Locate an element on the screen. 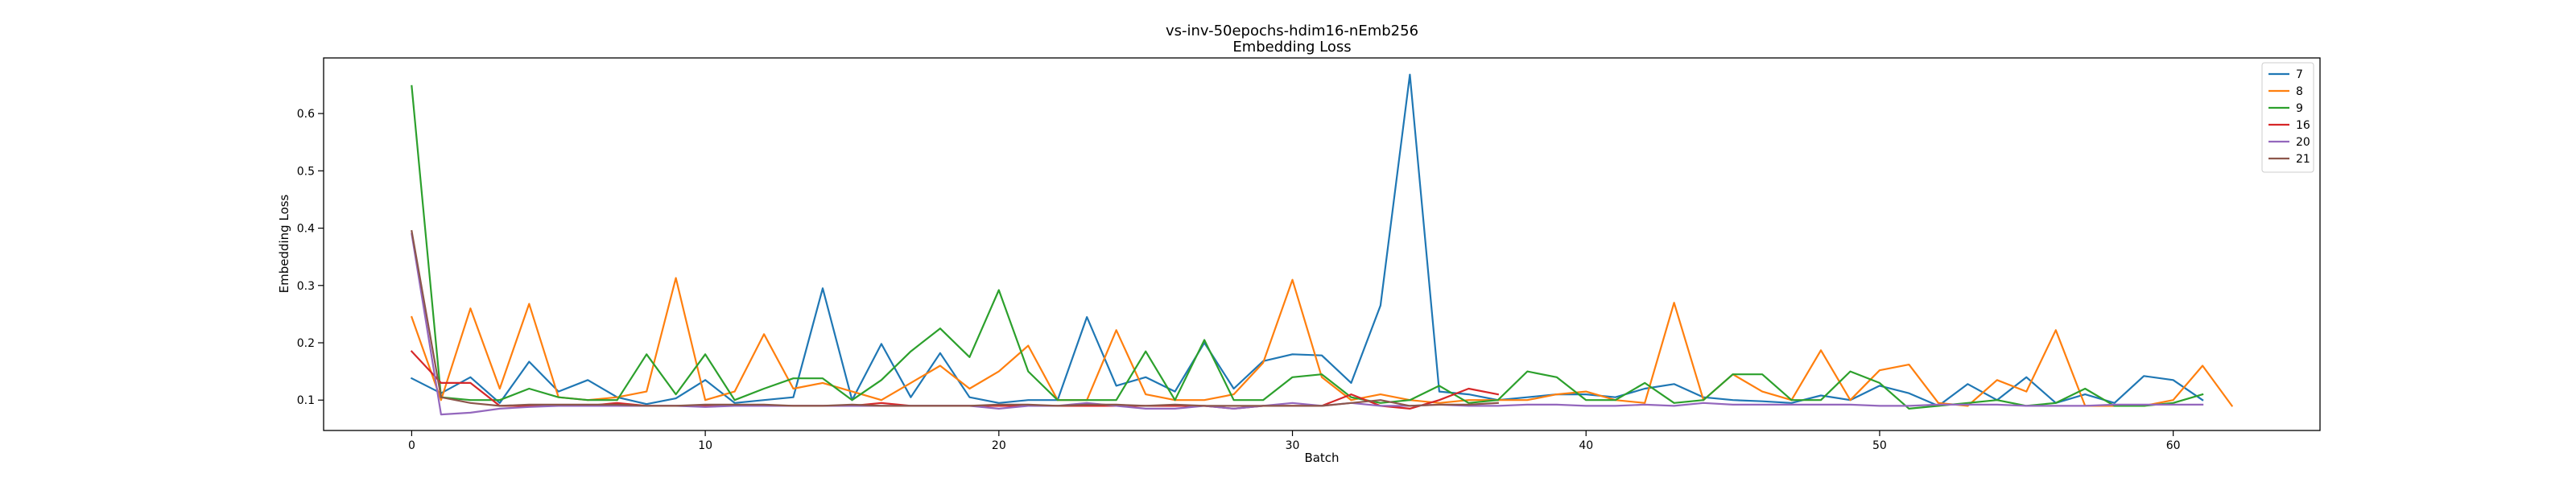 The height and width of the screenshot is (486, 2576). x-tick-label: 30 is located at coordinates (1293, 445).